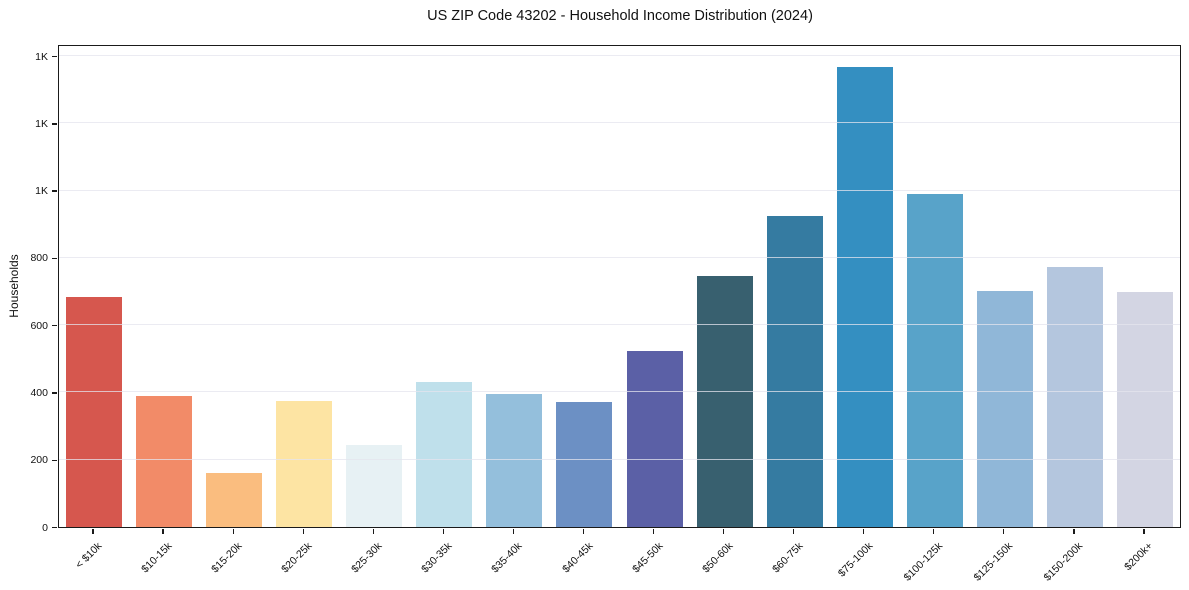 The width and height of the screenshot is (1189, 590). Describe the element at coordinates (855, 559) in the screenshot. I see `x-tick-label-text: $75-100k` at that location.